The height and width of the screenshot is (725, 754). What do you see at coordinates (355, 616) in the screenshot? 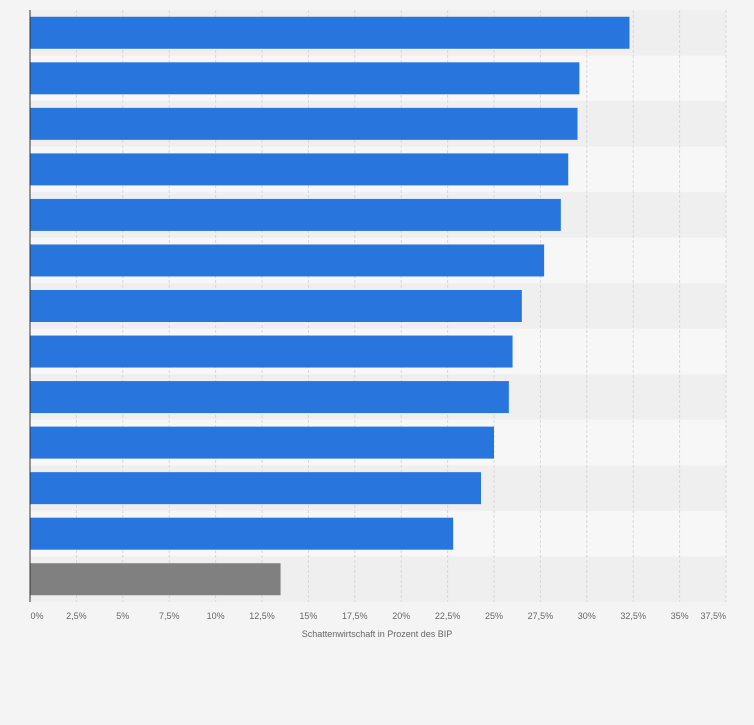
I see `x-tick-label: 17,5%` at bounding box center [355, 616].